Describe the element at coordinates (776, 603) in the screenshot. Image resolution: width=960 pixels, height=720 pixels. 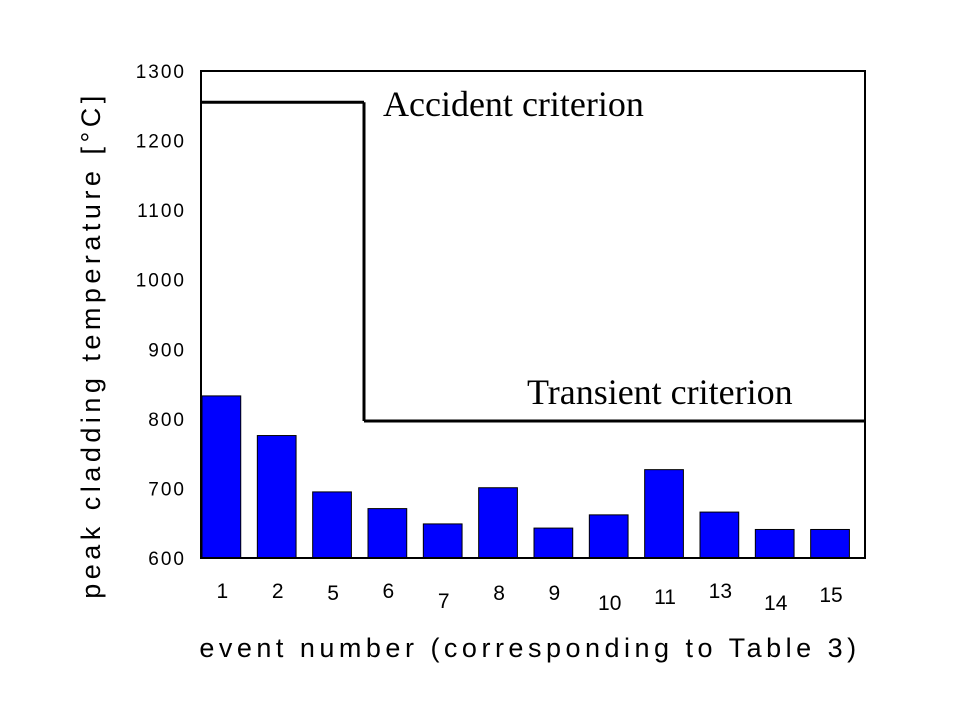
I see `x-tick-label: 14` at that location.